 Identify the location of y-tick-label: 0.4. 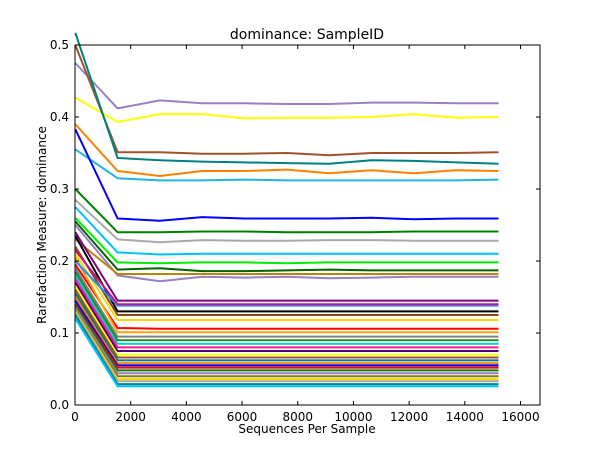
(59, 117).